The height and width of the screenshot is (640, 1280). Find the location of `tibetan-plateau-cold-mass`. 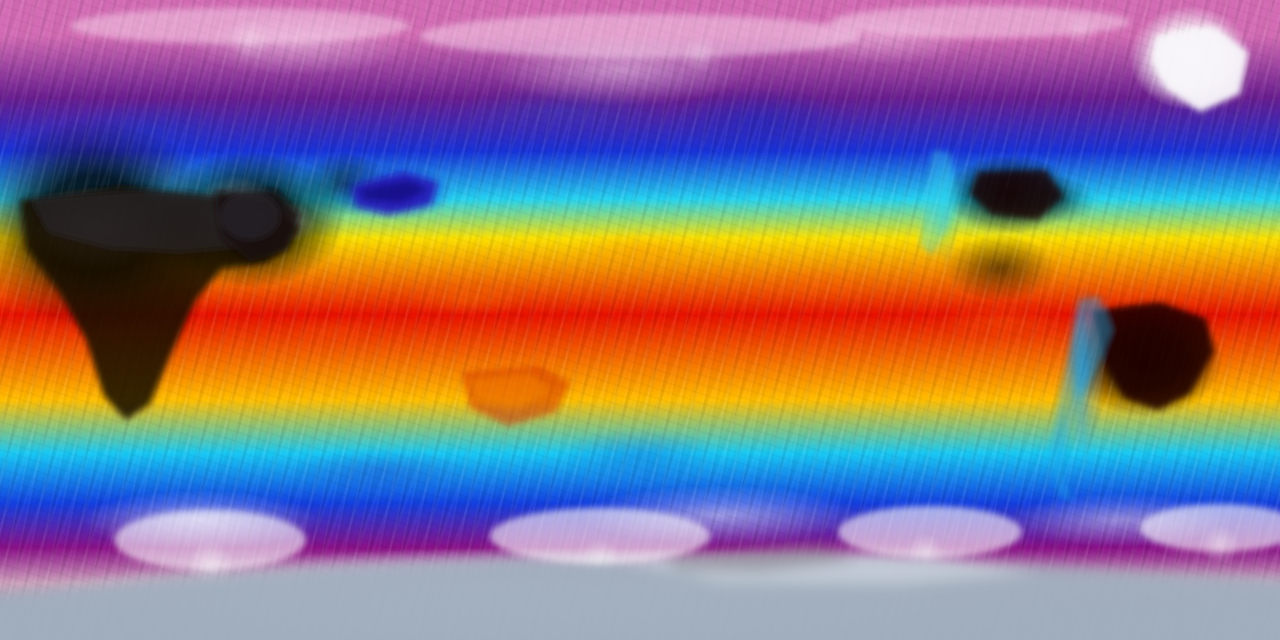

tibetan-plateau-cold-mass is located at coordinates (395, 193).